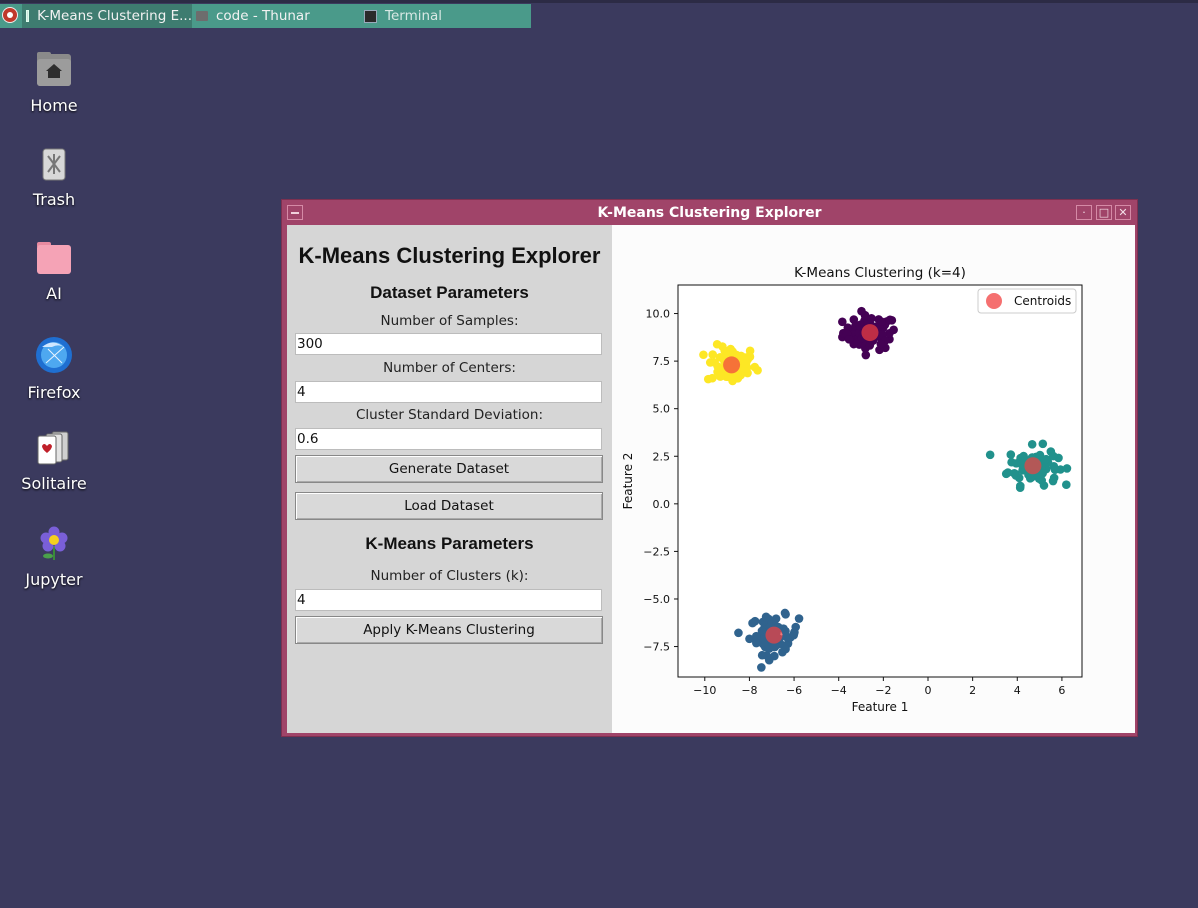  I want to click on centers-input, so click(448, 392).